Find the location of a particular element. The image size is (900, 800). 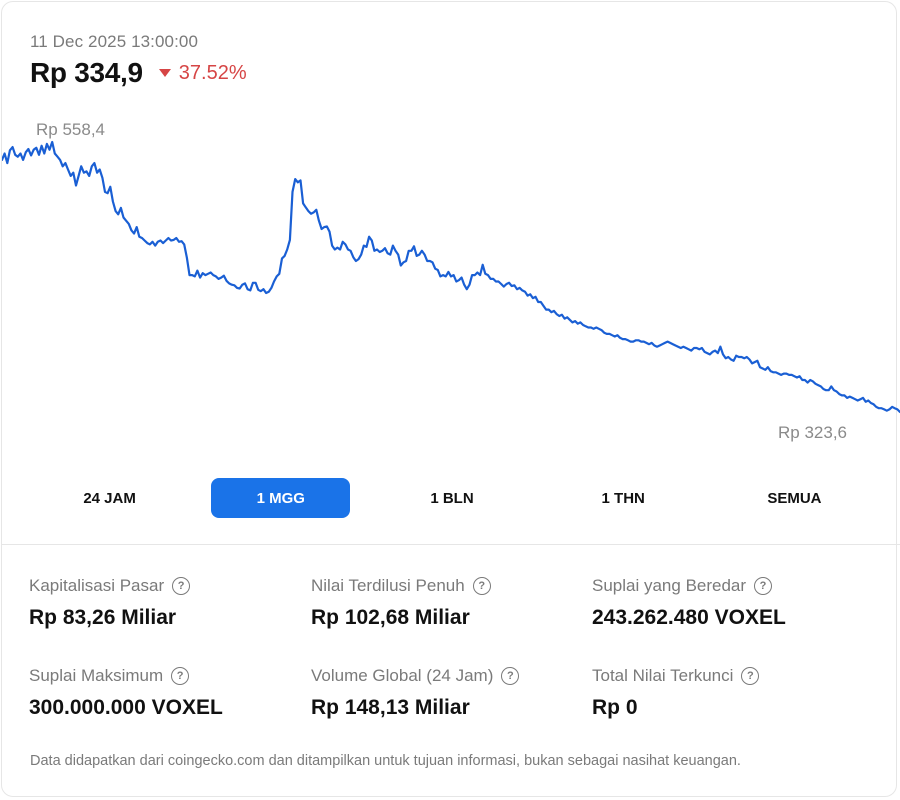

tab-24-jam: 24 JAM is located at coordinates (109, 498).